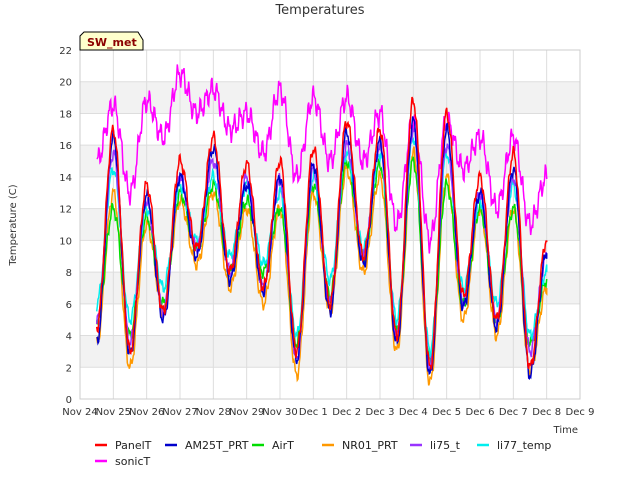 The image size is (640, 480). I want to click on legend-item: NR01_PRT, so click(360, 445).